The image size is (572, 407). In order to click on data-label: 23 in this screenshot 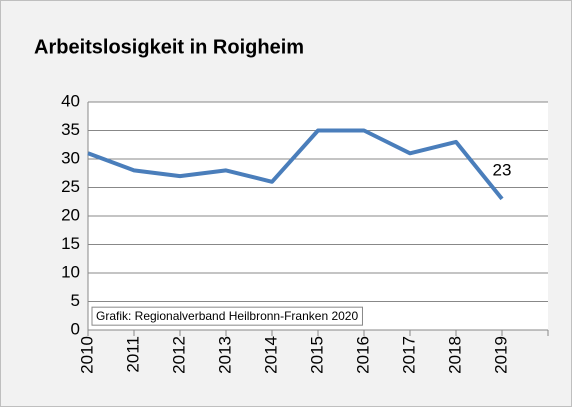, I will do `click(502, 169)`.